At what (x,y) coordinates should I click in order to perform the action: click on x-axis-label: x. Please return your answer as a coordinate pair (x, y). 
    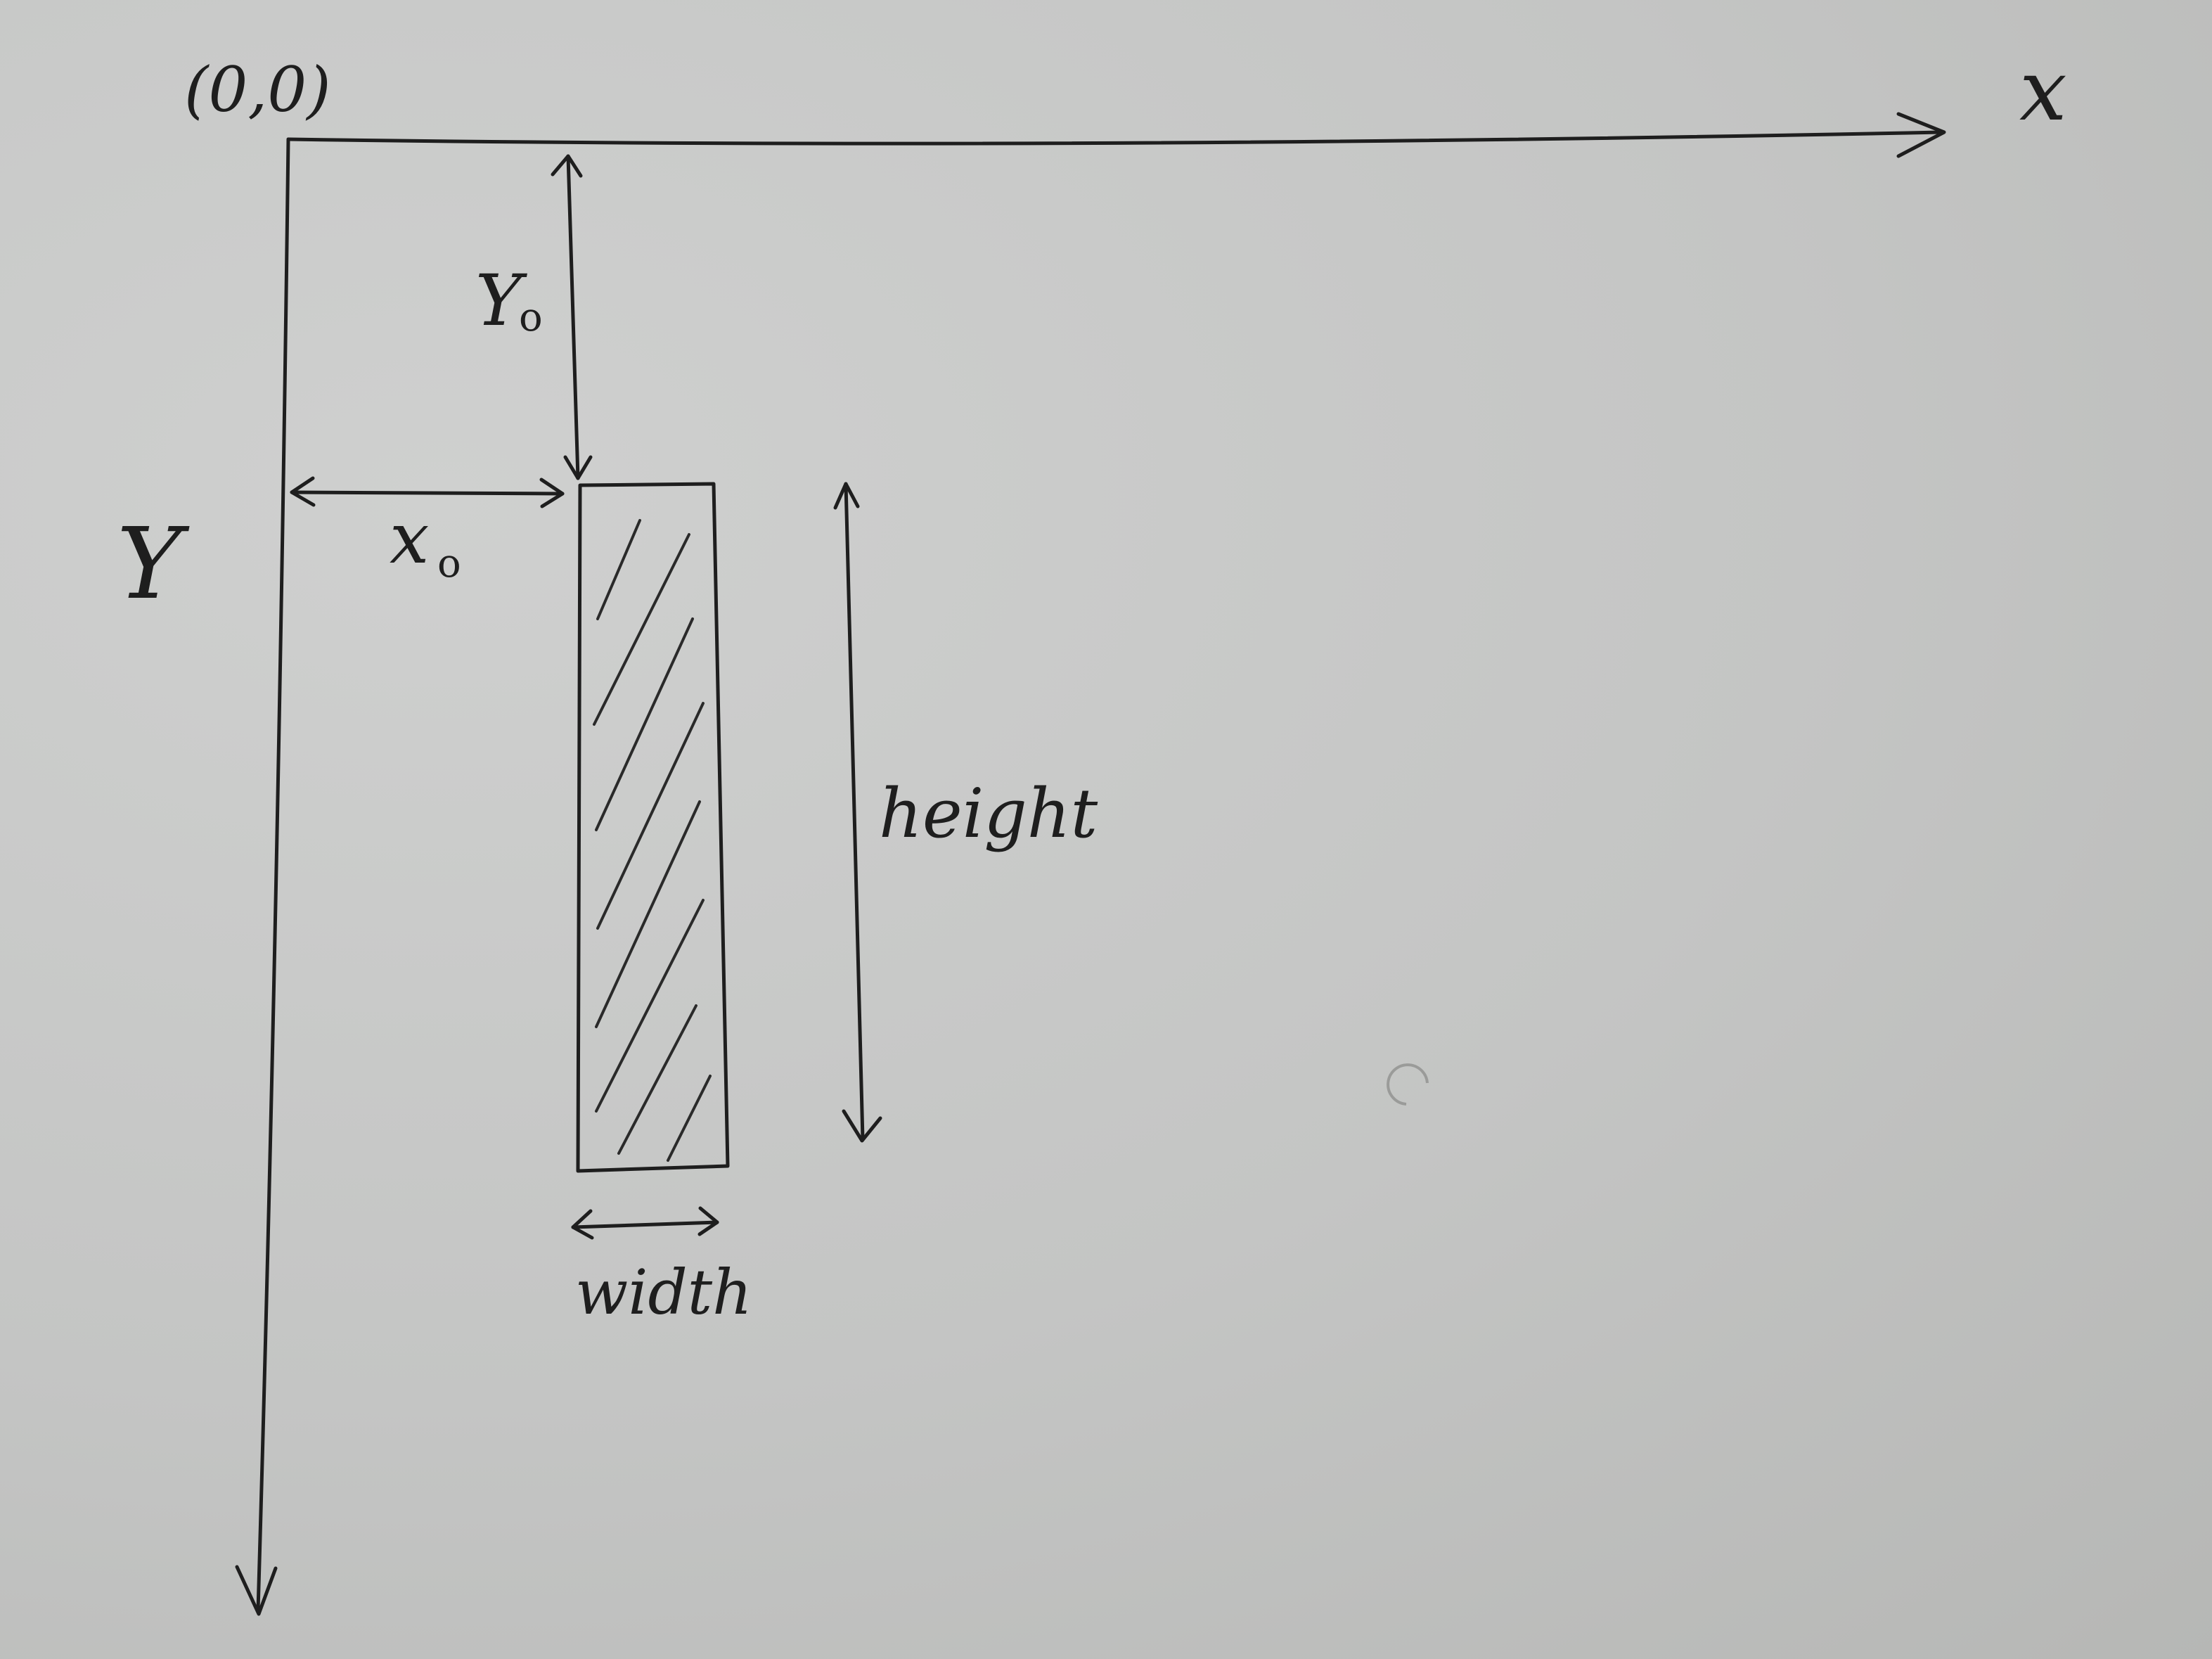
    Looking at the image, I should click on (2043, 91).